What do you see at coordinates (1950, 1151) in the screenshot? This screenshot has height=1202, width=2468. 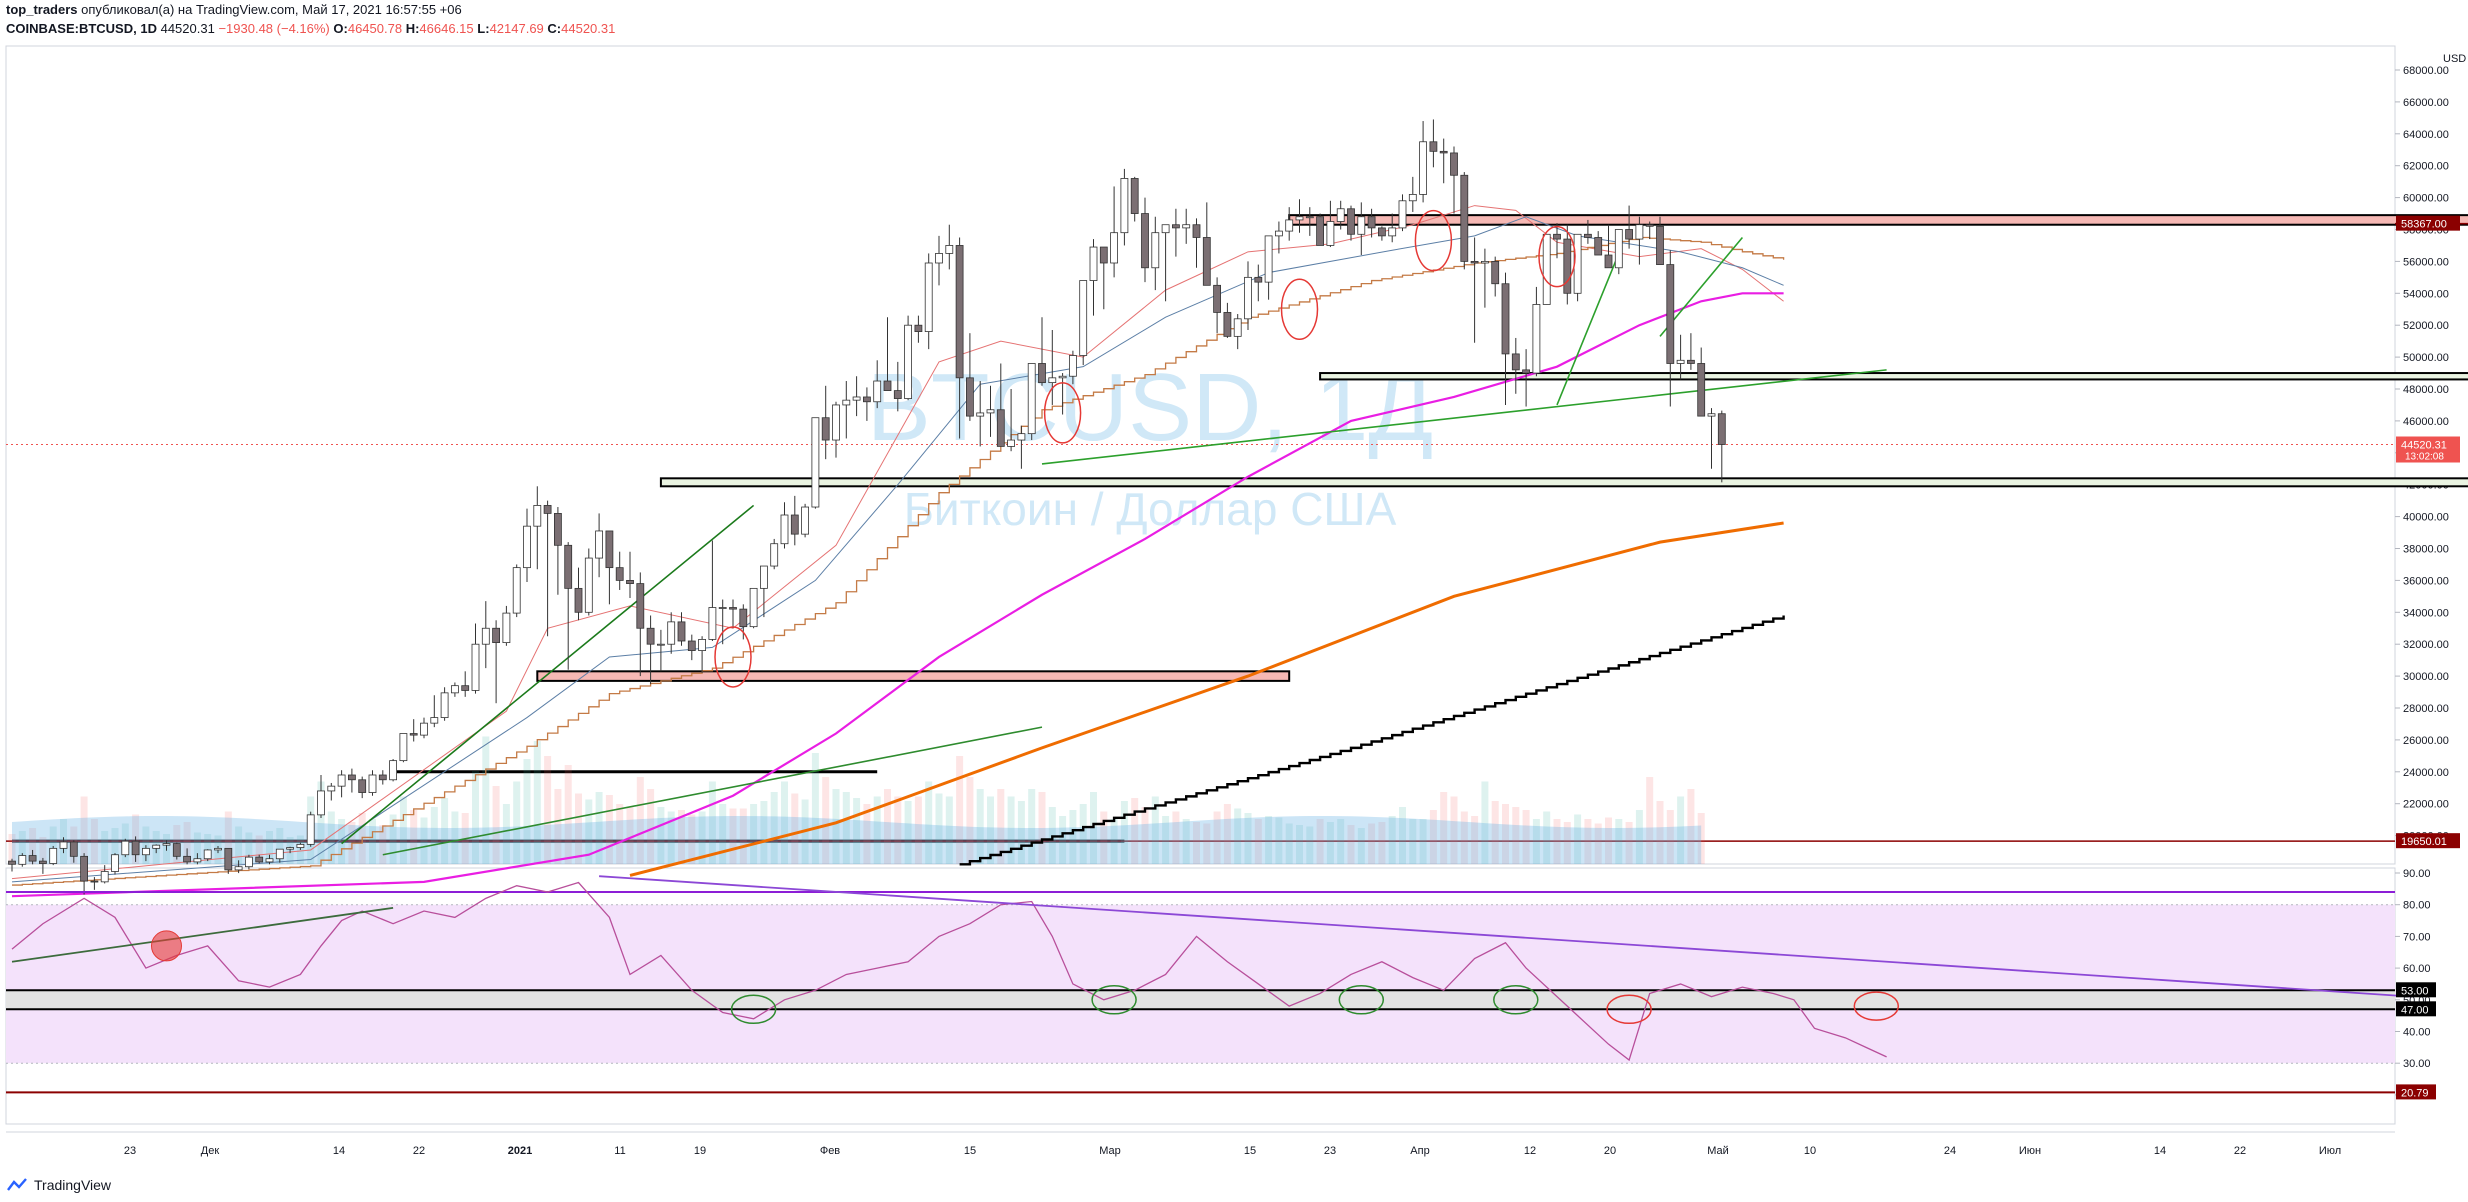 I see `time-tick-label: 24` at bounding box center [1950, 1151].